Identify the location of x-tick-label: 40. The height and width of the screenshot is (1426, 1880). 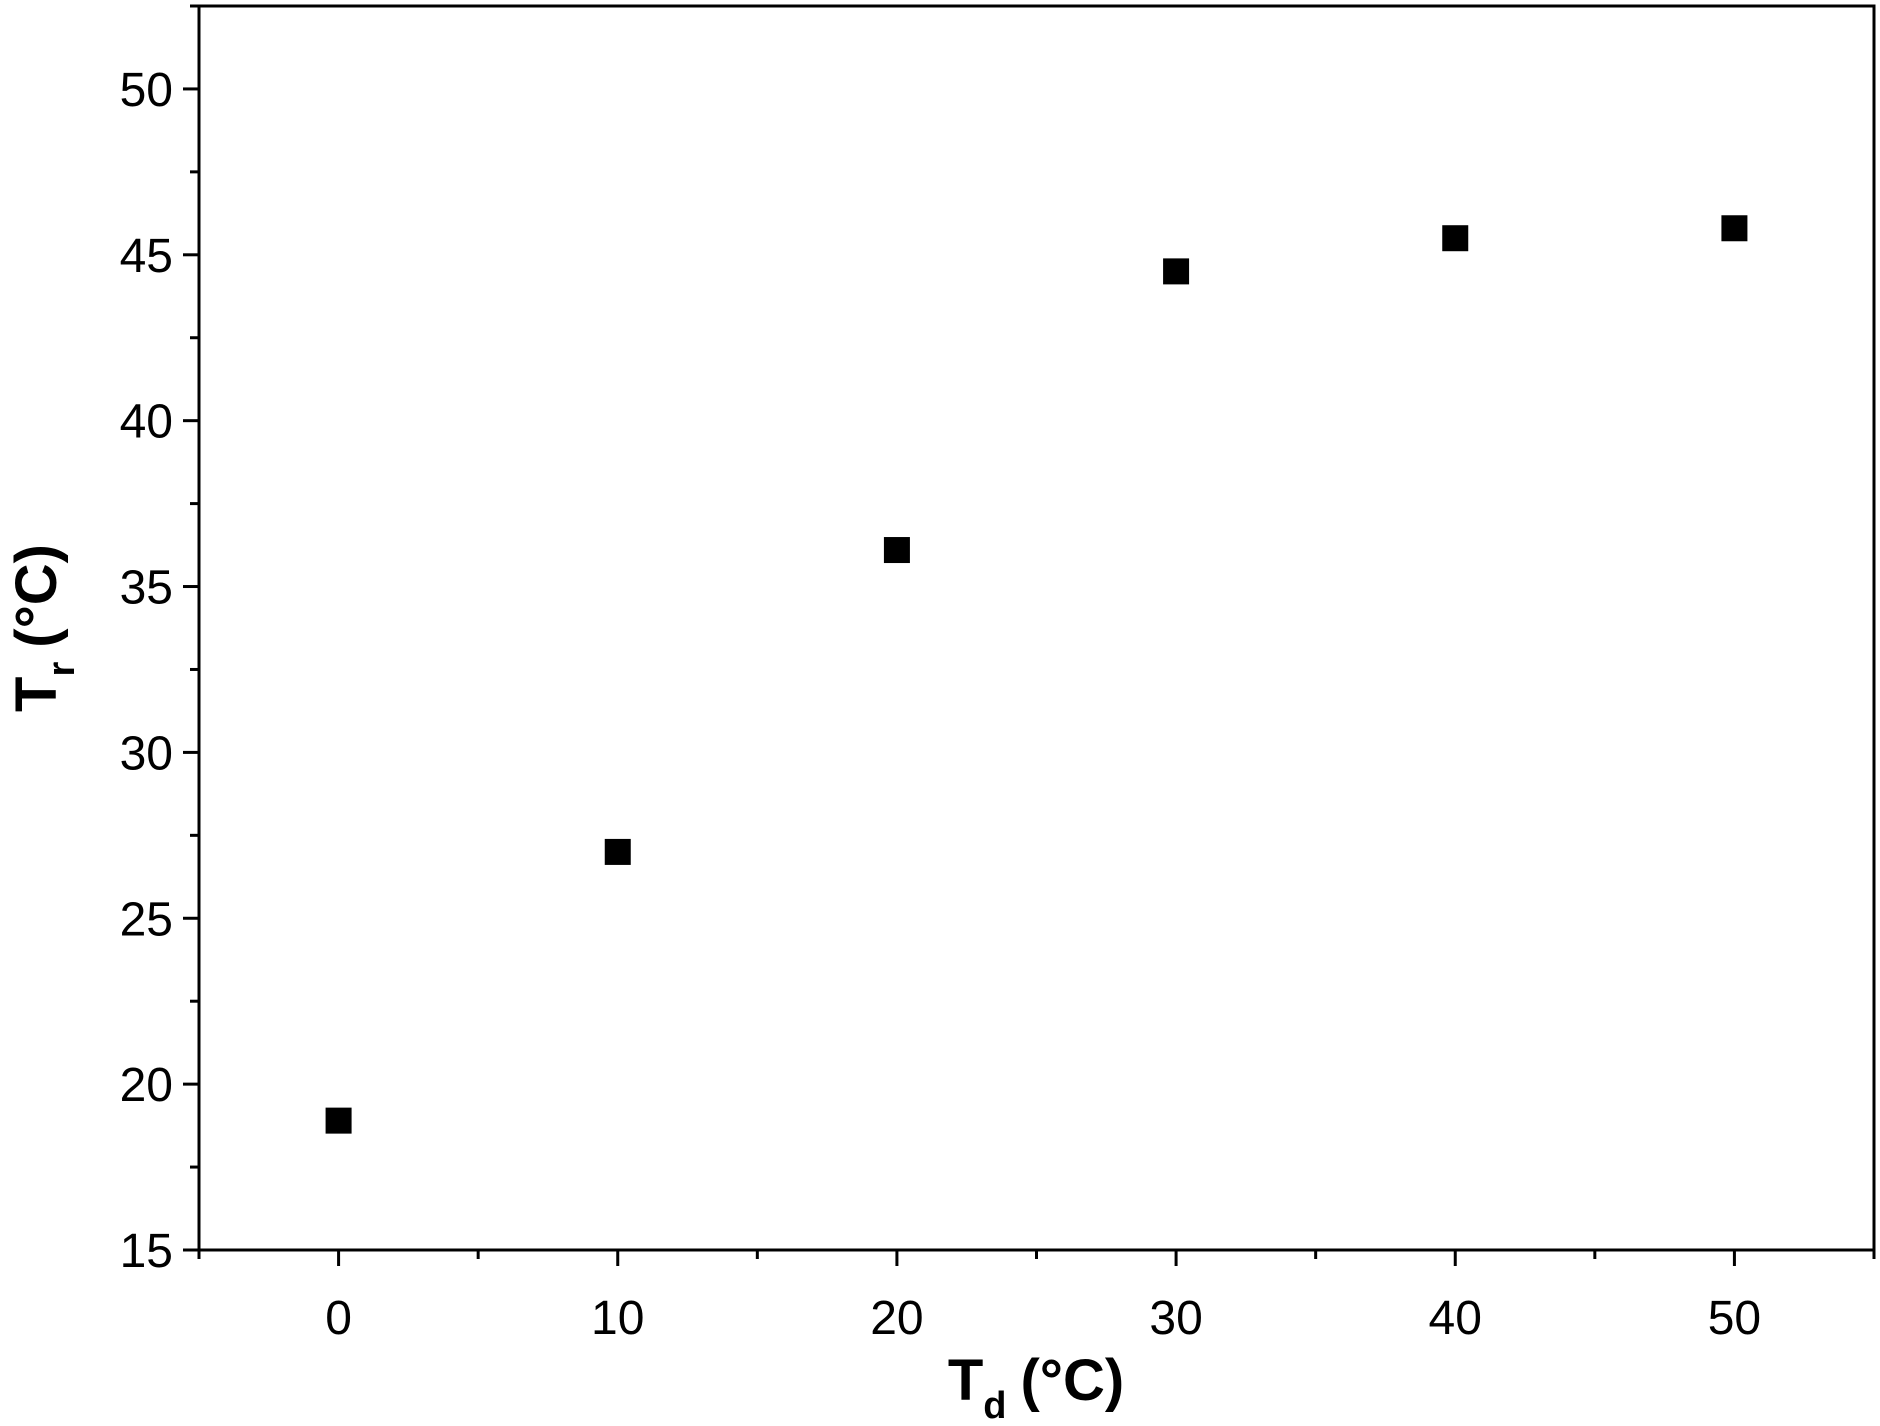
(1455, 1318).